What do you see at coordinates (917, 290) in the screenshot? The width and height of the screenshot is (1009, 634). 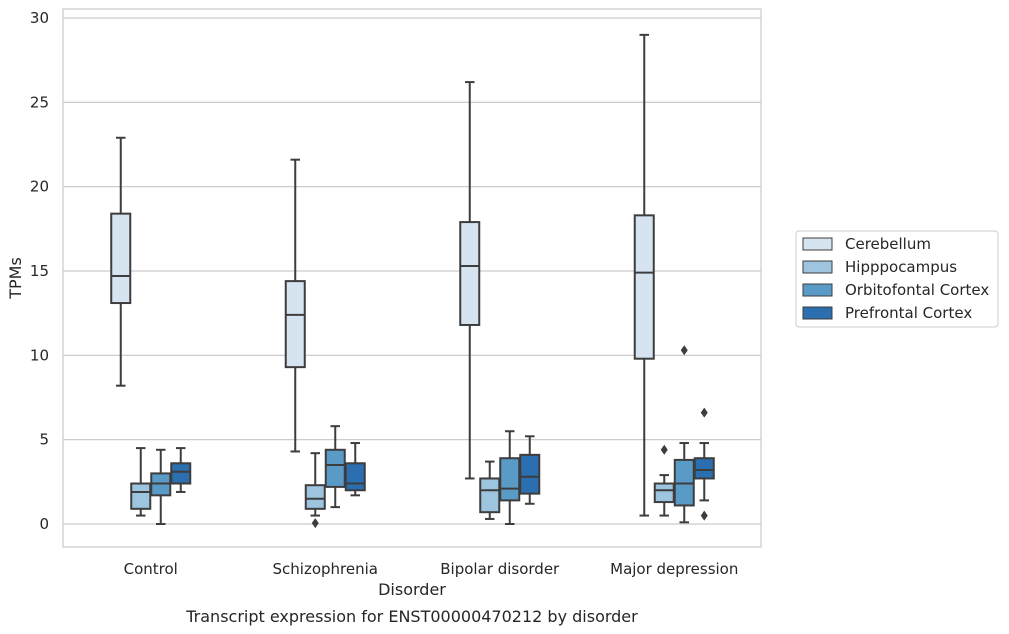 I see `legend-label: Orbitofontal Cortex` at bounding box center [917, 290].